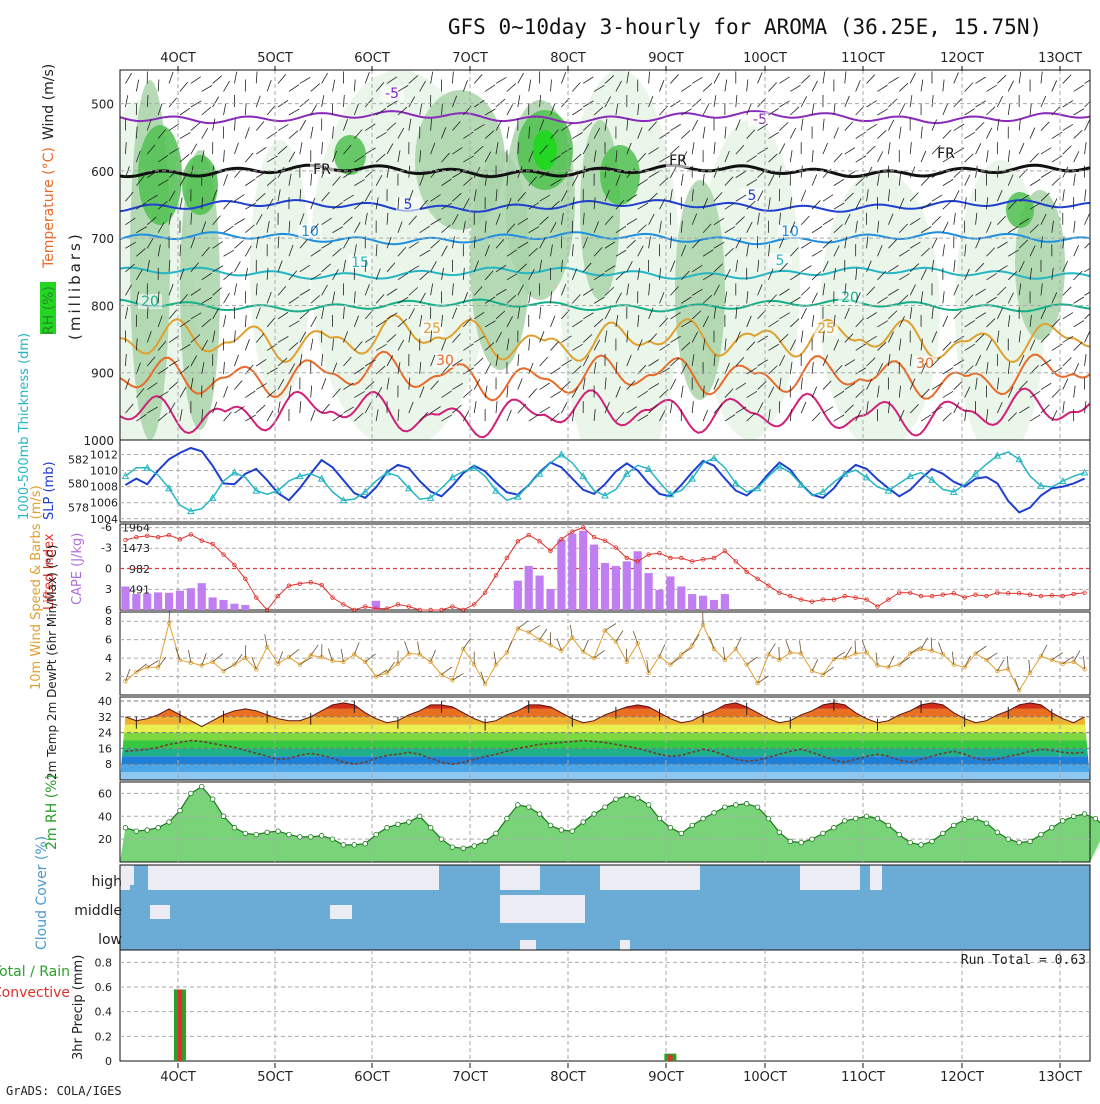 Image resolution: width=1100 pixels, height=1104 pixels. I want to click on contour-label-15: 30, so click(445, 361).